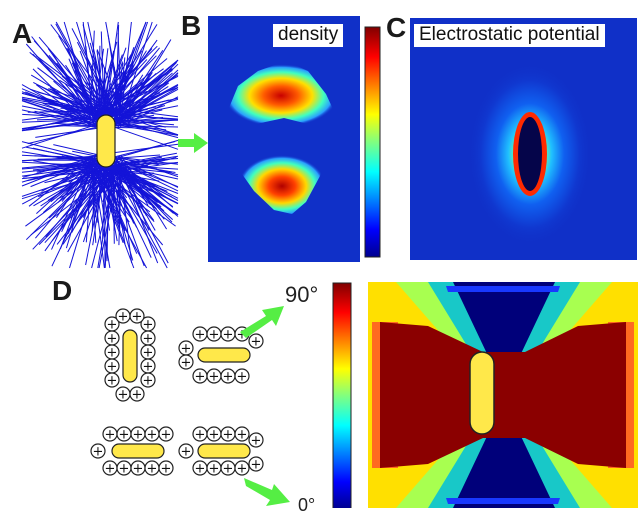 The width and height of the screenshot is (639, 515). I want to click on arrow-to-0-icon, so click(268, 490).